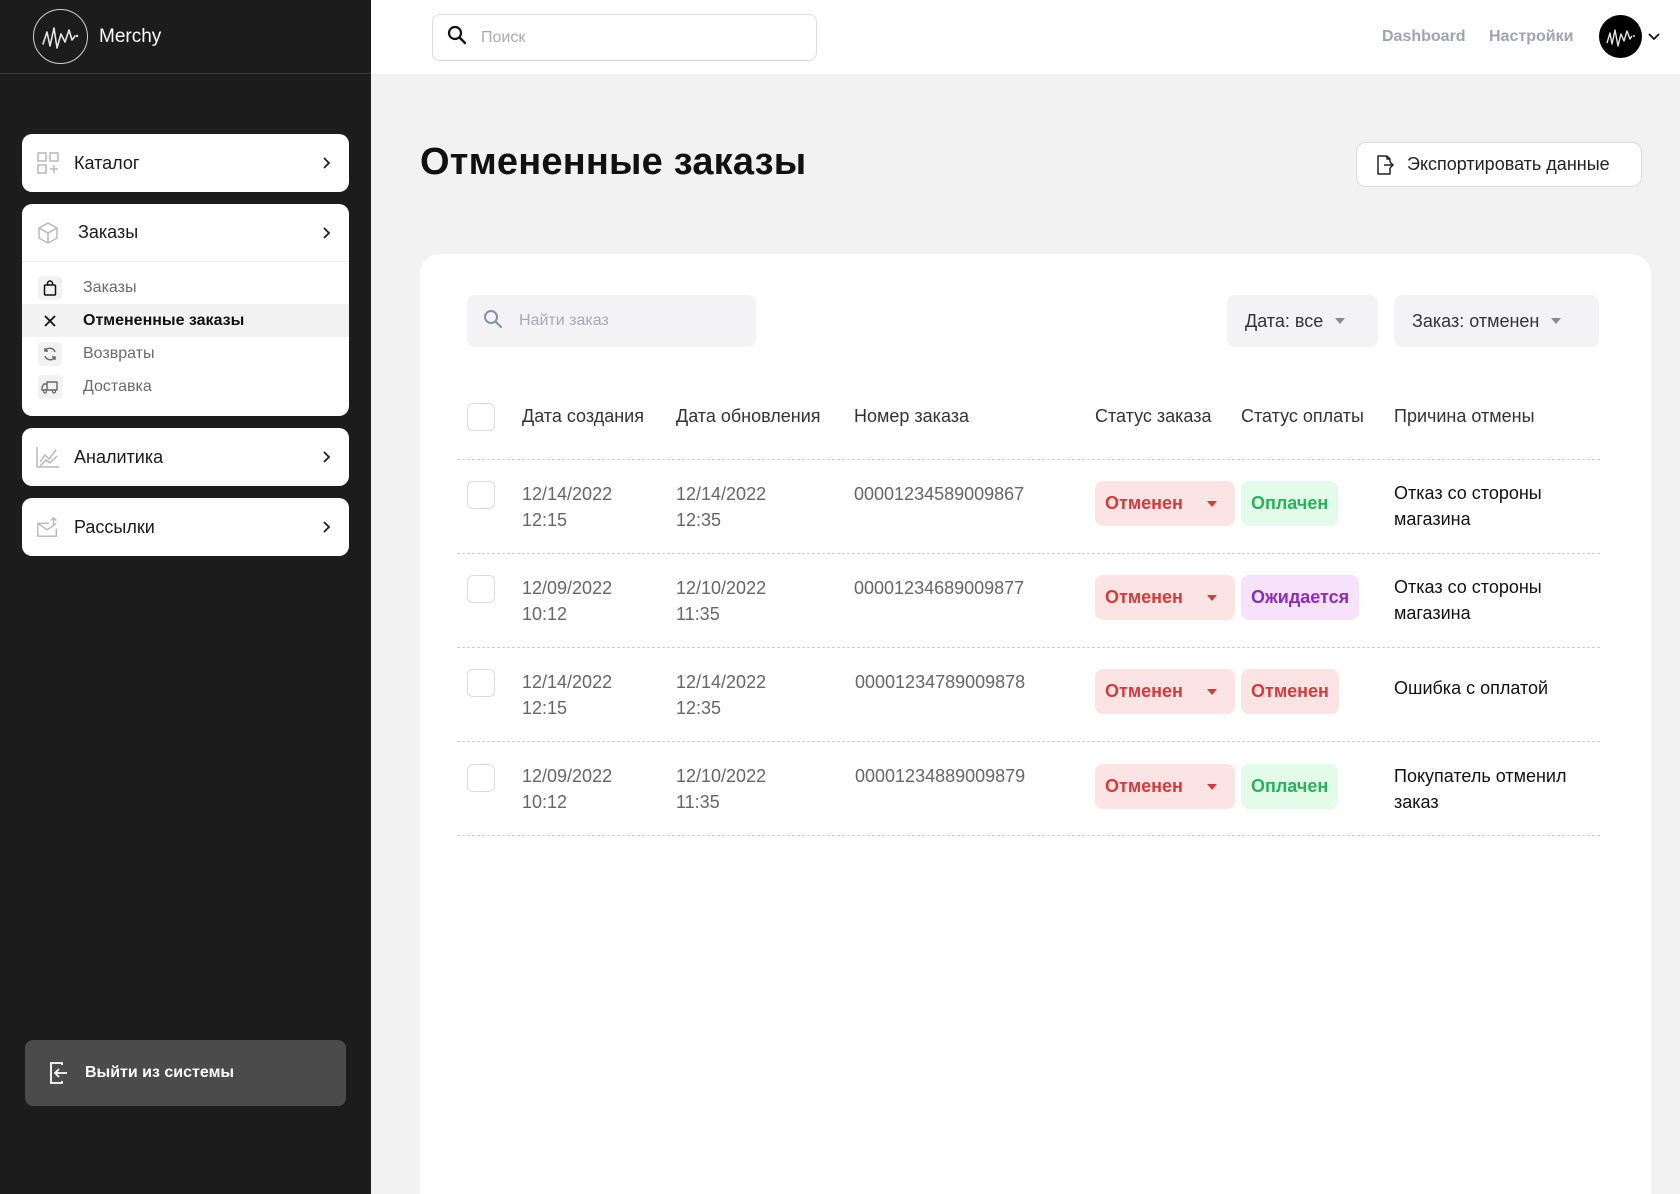 This screenshot has width=1680, height=1194. What do you see at coordinates (119, 353) in the screenshot?
I see `sub-returns-label: Возвраты` at bounding box center [119, 353].